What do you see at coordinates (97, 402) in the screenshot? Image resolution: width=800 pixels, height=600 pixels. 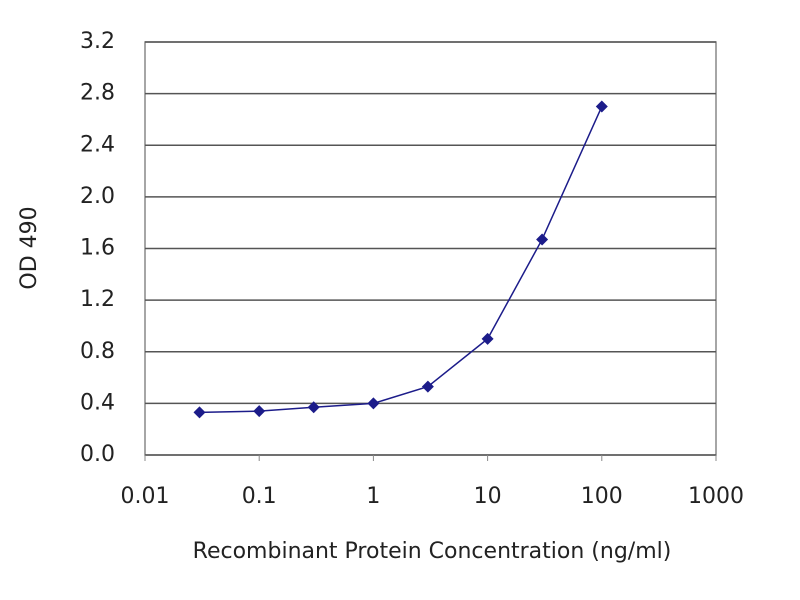 I see `y-tick-label: 0.4` at bounding box center [97, 402].